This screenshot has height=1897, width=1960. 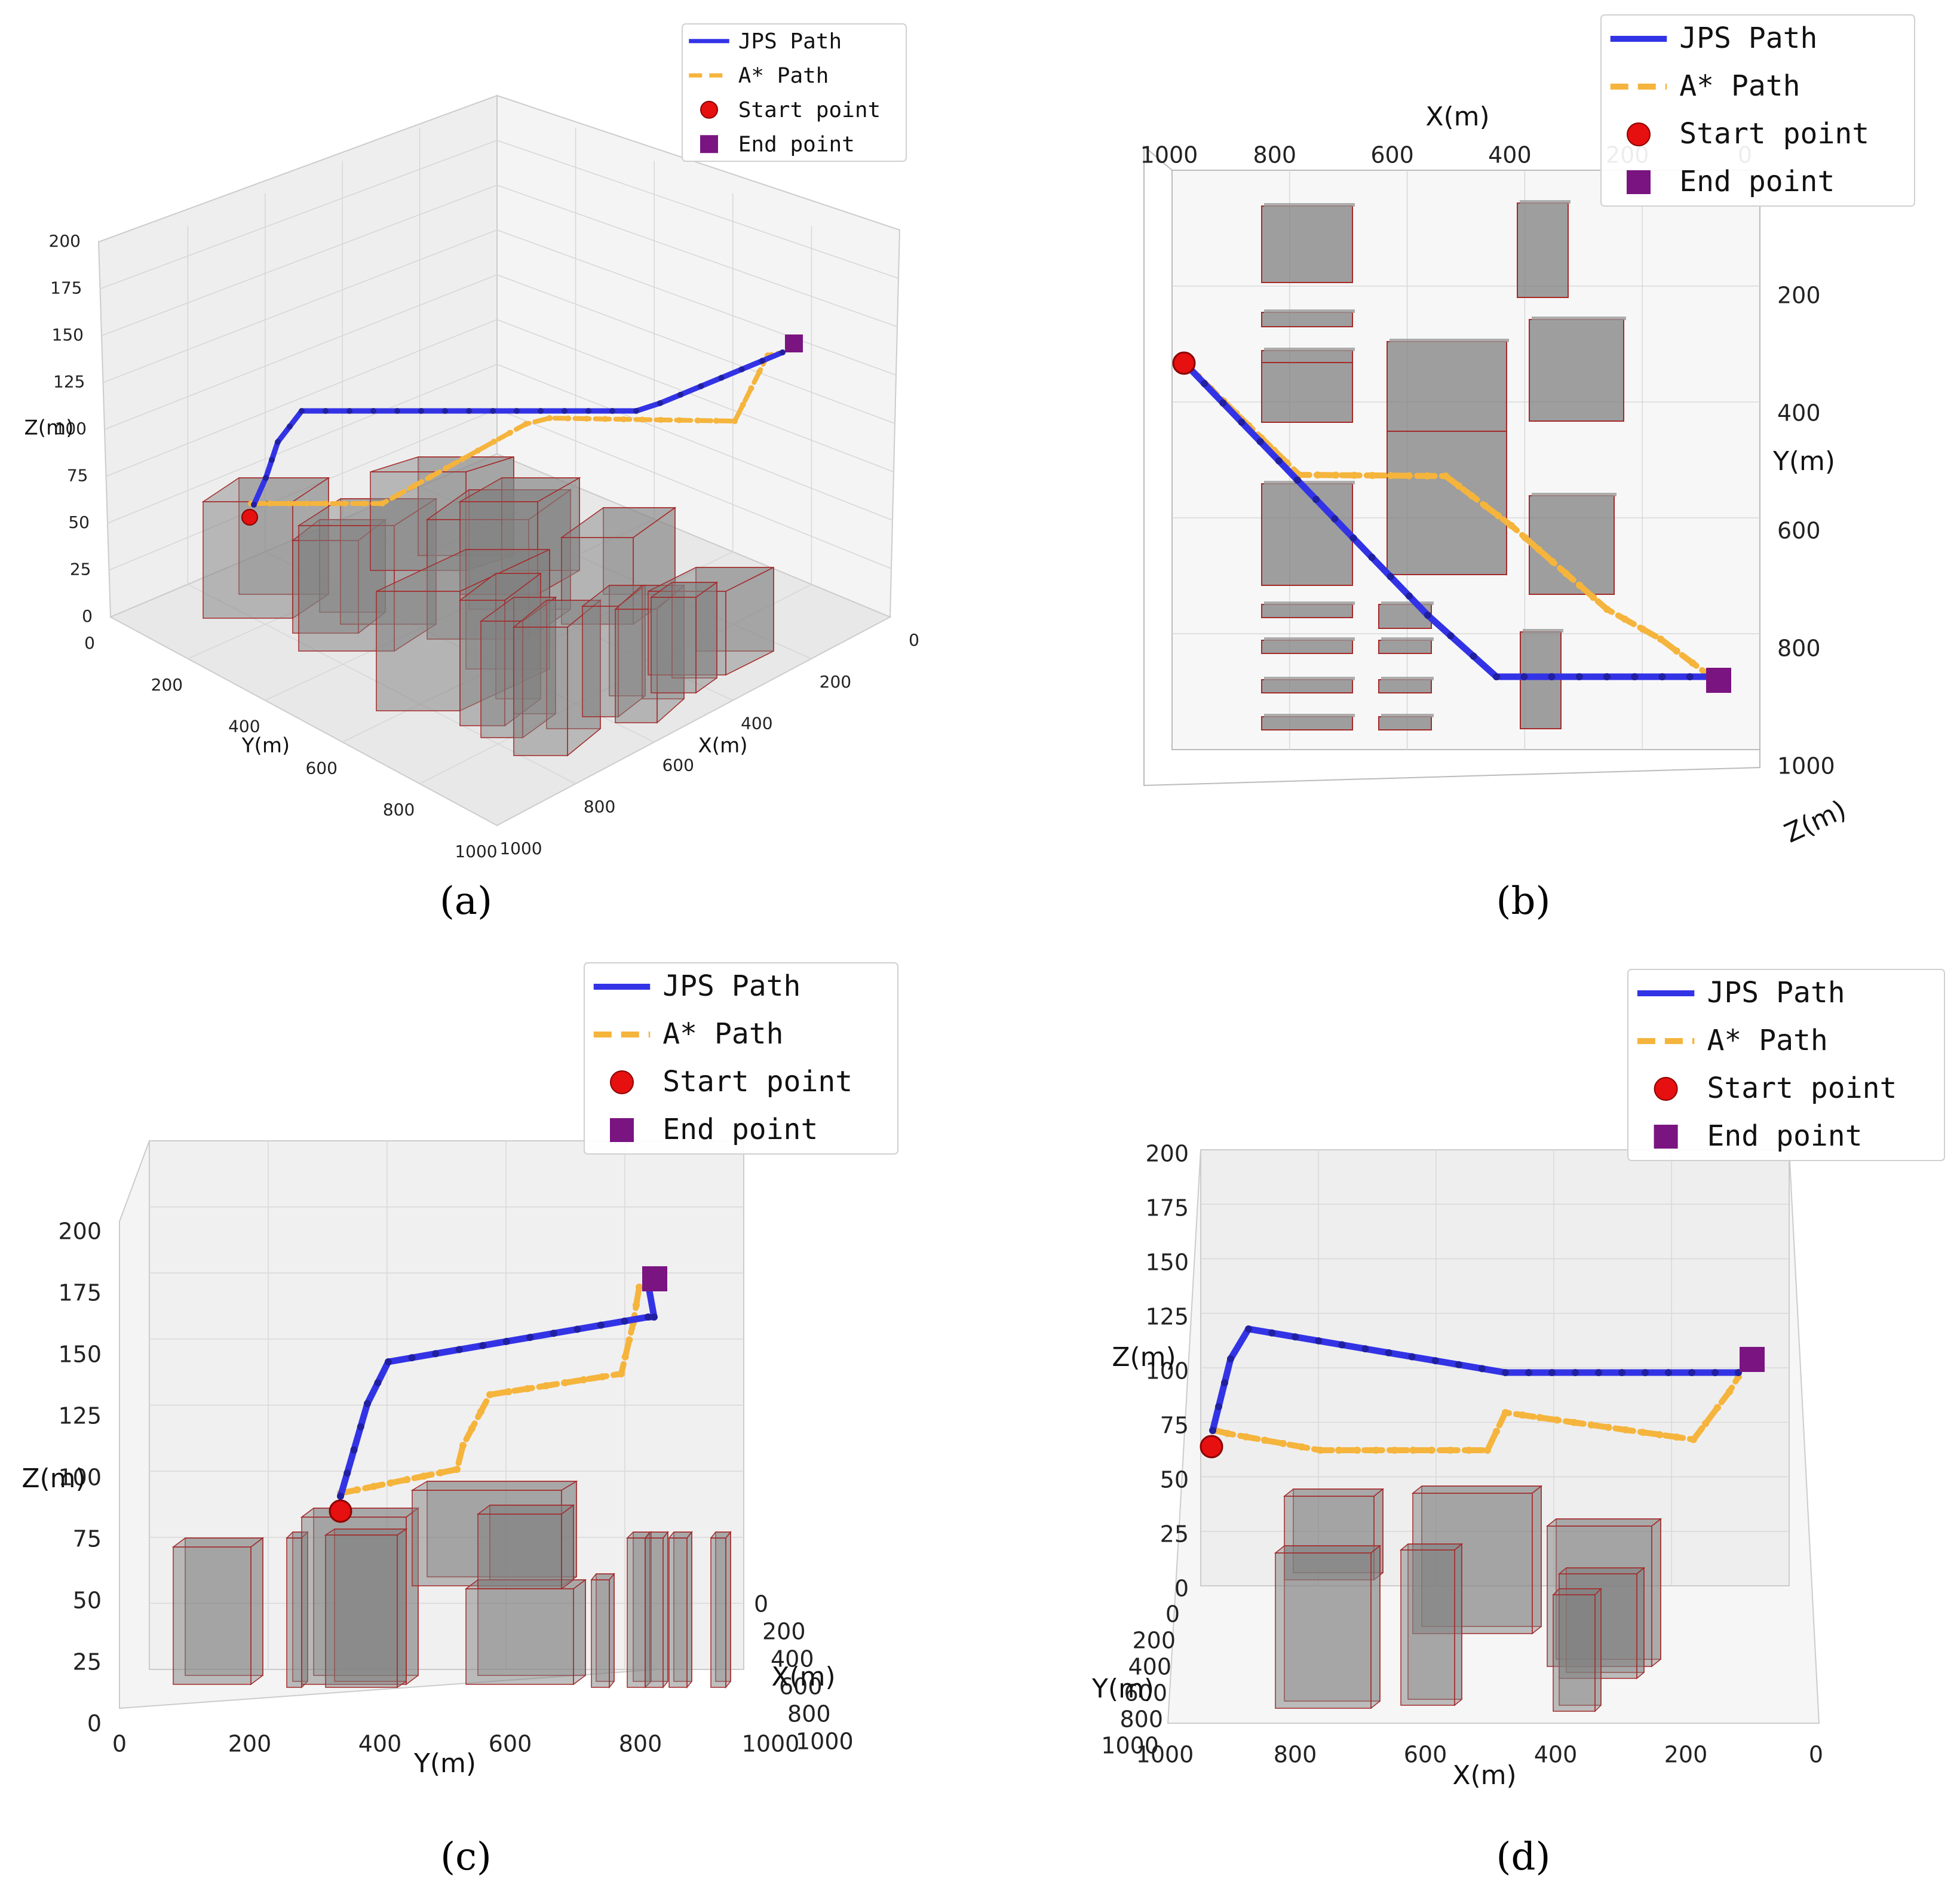 I want to click on legend-label-start: Start point, so click(x=809, y=110).